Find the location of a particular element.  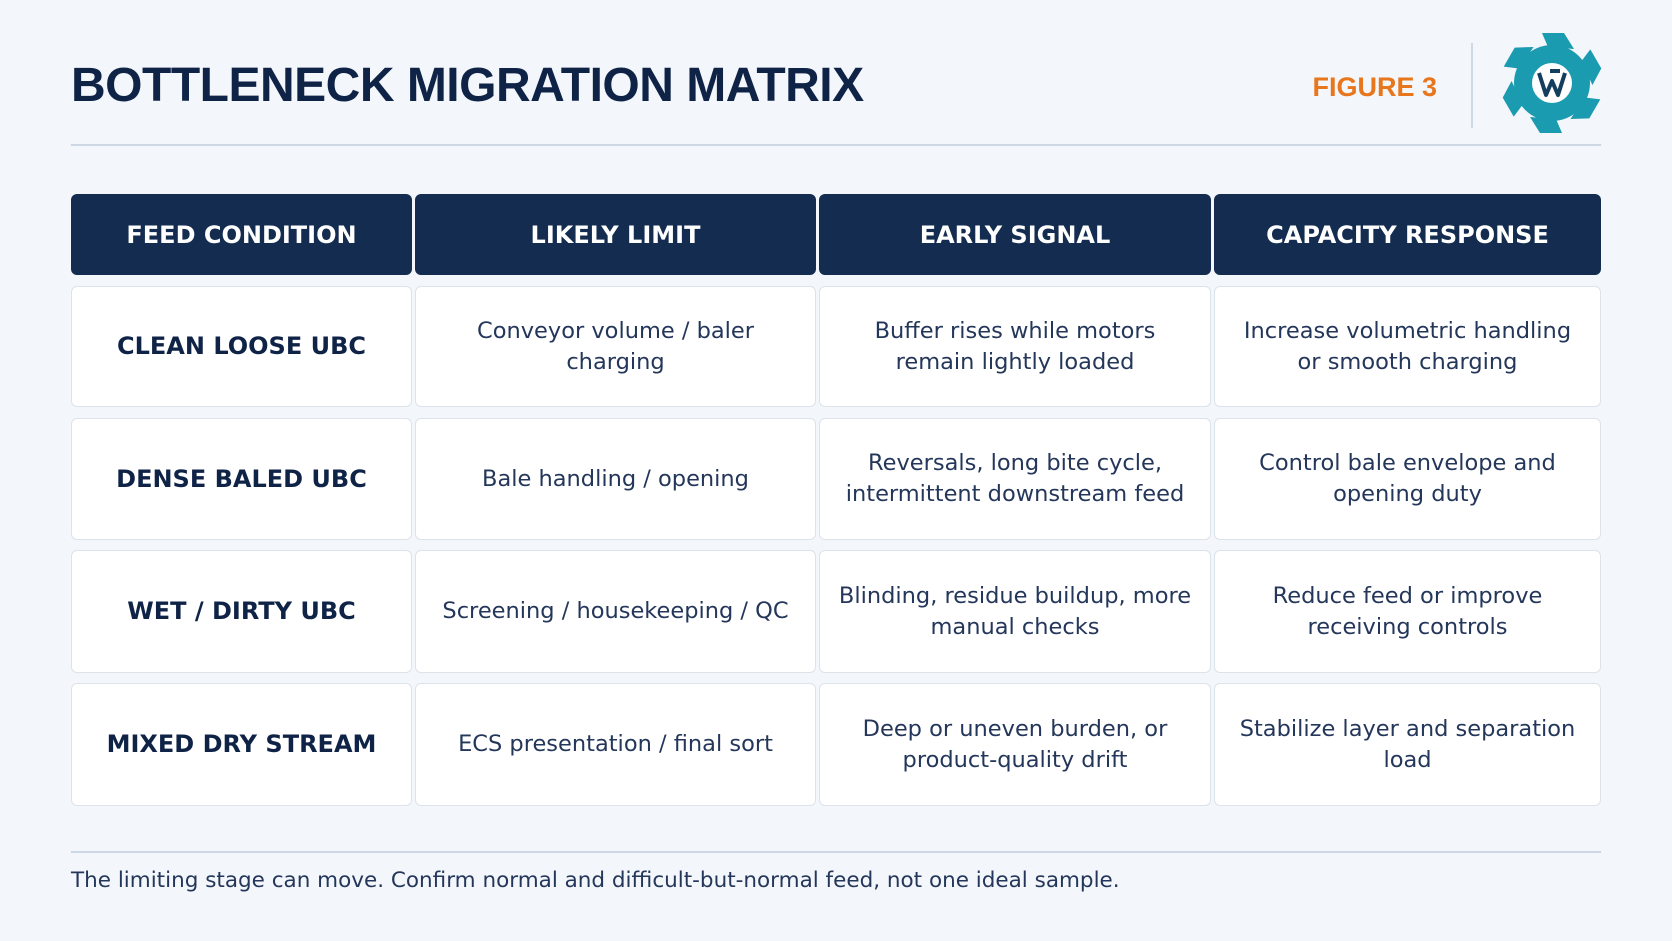

footer-rule is located at coordinates (836, 852).